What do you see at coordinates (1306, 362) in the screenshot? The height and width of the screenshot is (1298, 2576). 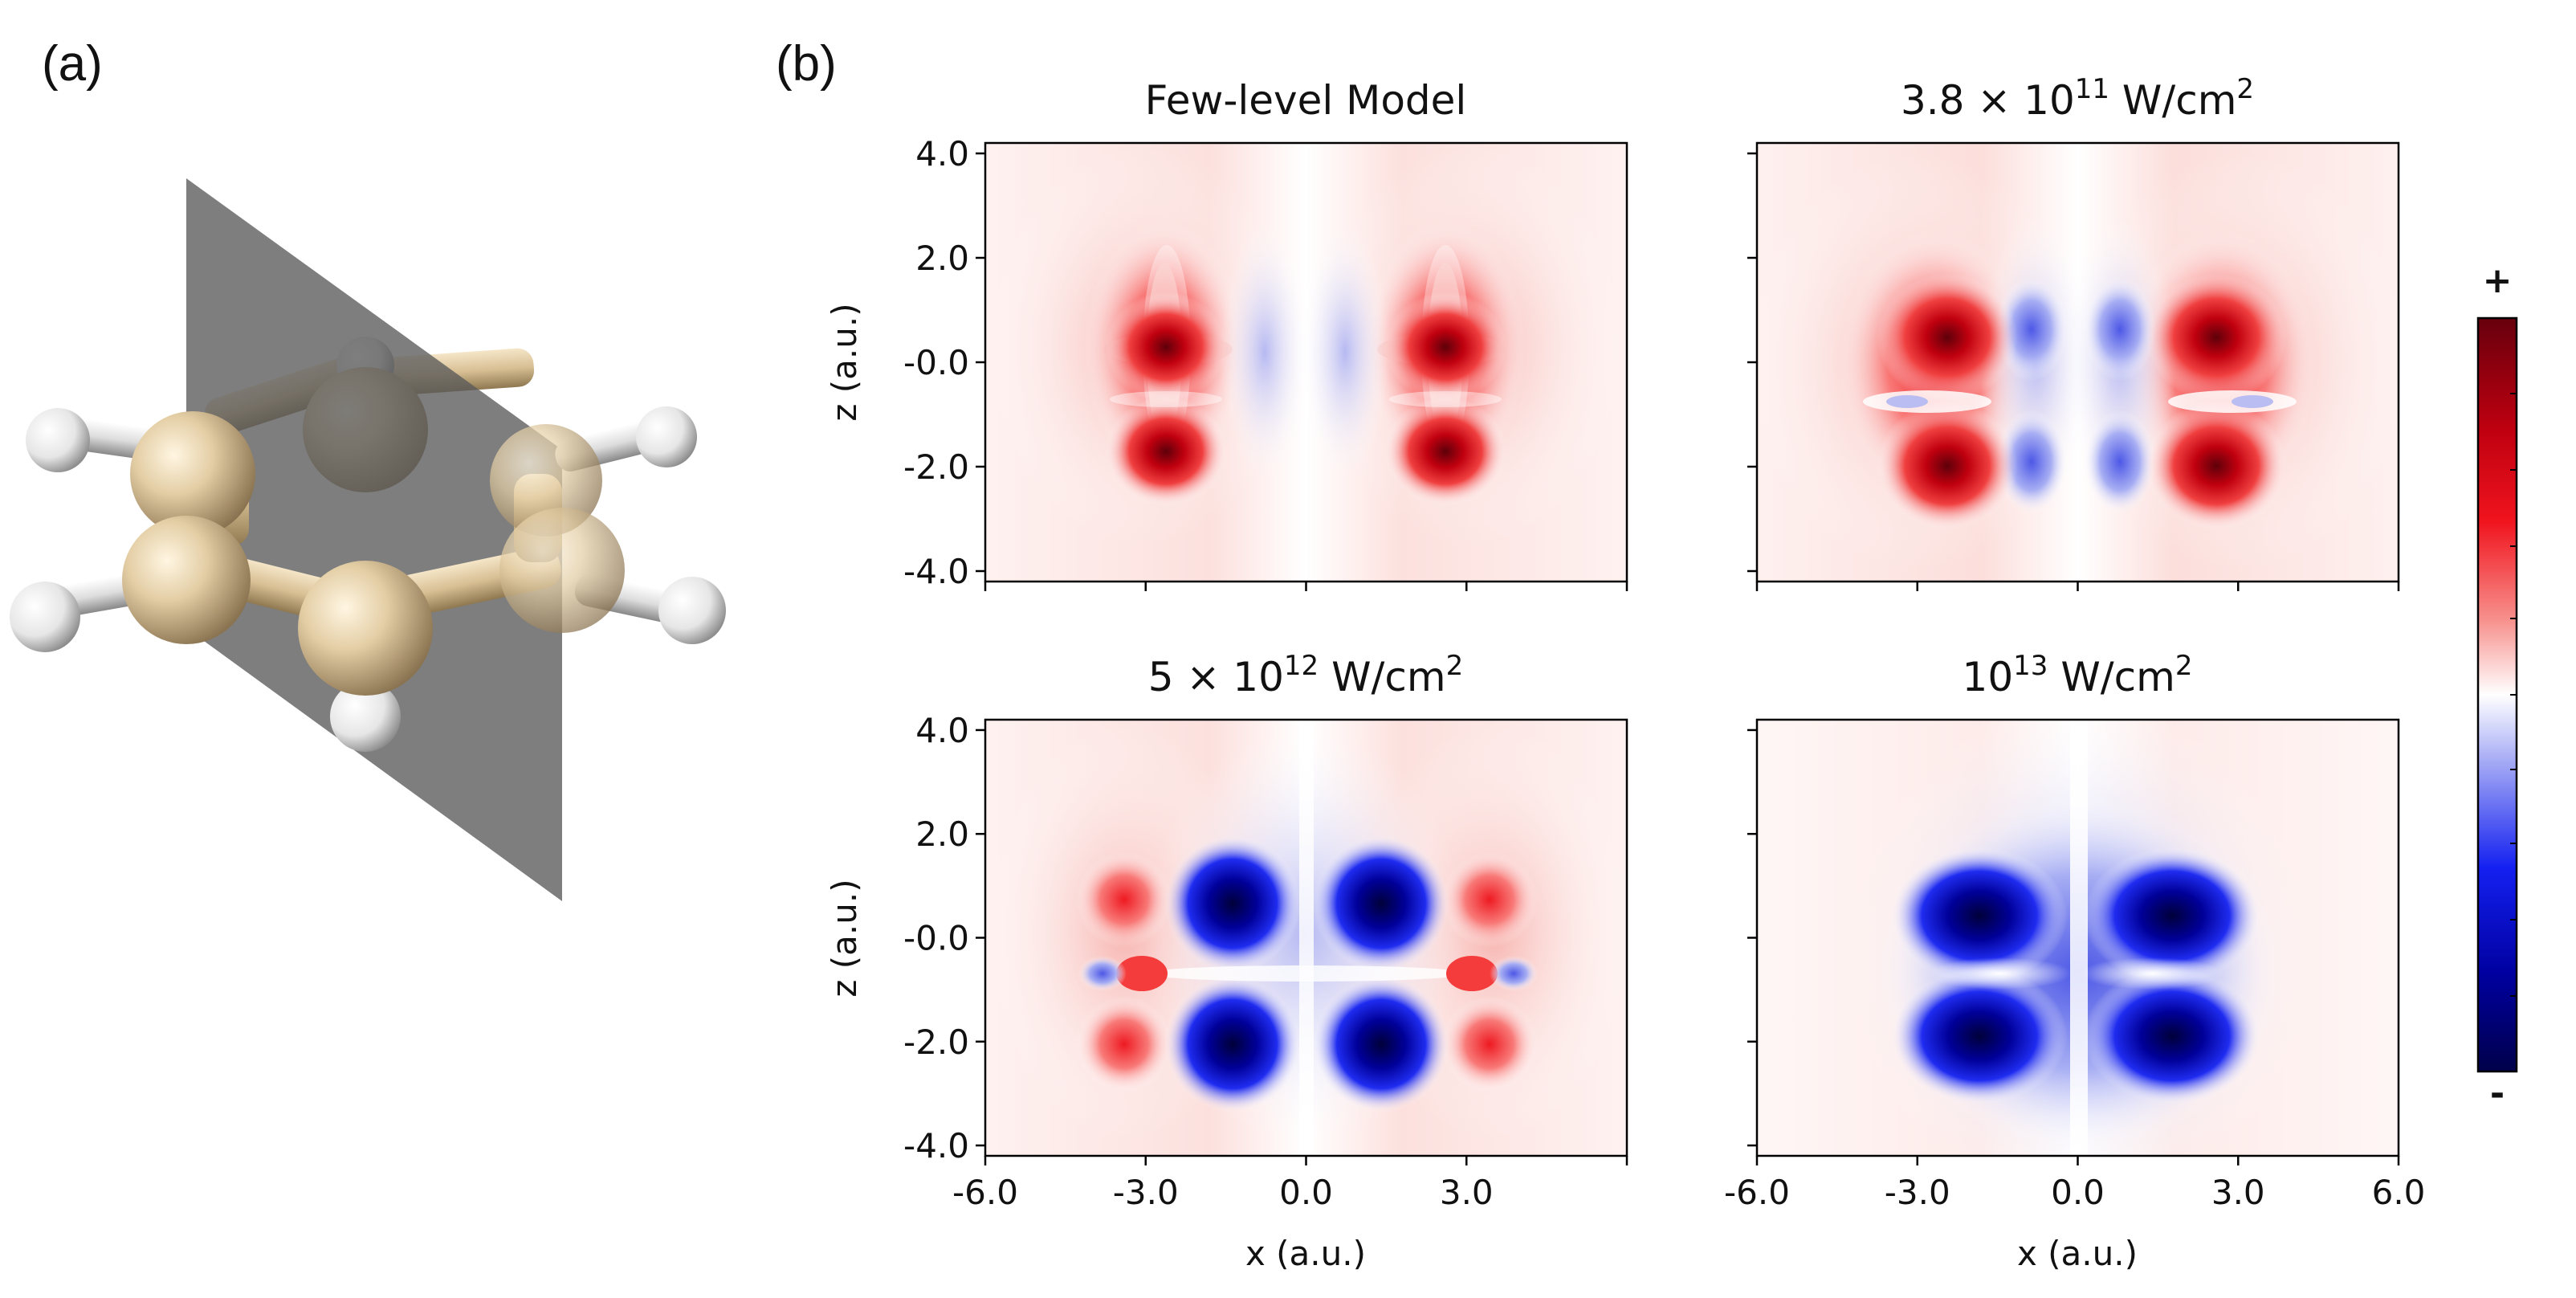 I see `heatmap-few-level-model` at bounding box center [1306, 362].